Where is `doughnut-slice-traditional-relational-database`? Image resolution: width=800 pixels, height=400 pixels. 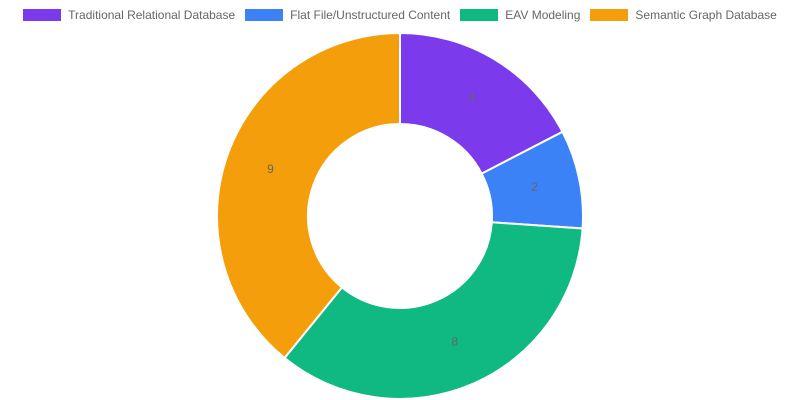
doughnut-slice-traditional-relational-database is located at coordinates (481, 103).